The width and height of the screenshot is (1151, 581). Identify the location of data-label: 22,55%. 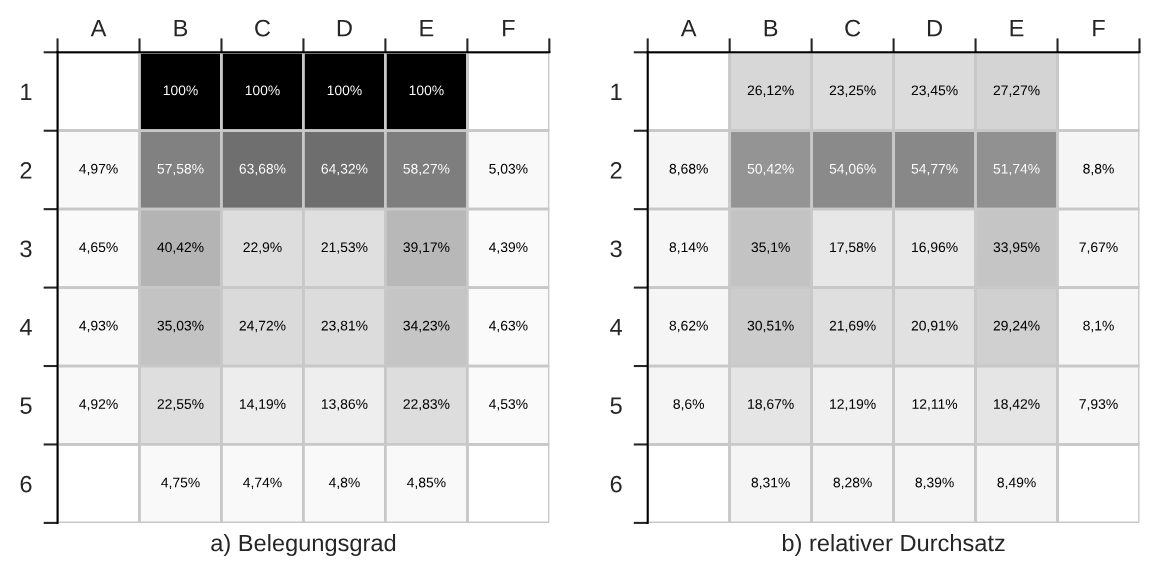
(180, 405).